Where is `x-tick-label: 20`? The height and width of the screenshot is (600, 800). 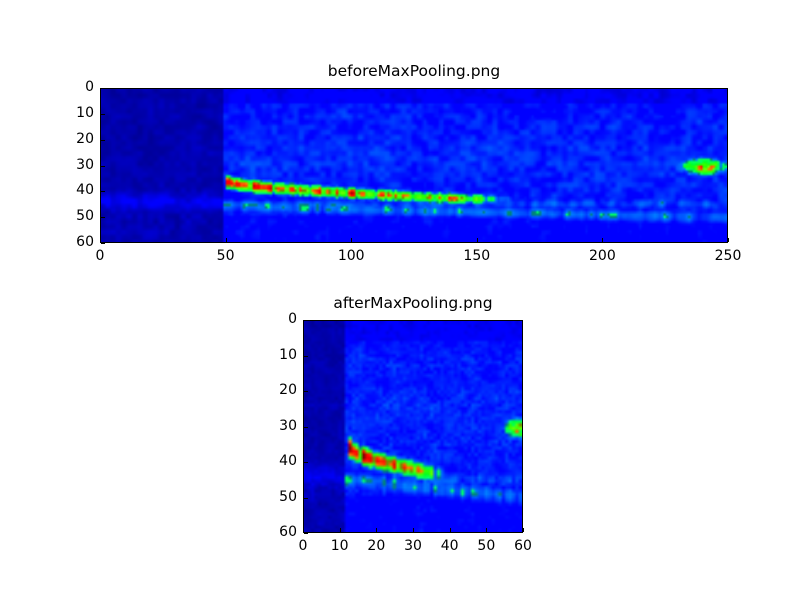
x-tick-label: 20 is located at coordinates (376, 546).